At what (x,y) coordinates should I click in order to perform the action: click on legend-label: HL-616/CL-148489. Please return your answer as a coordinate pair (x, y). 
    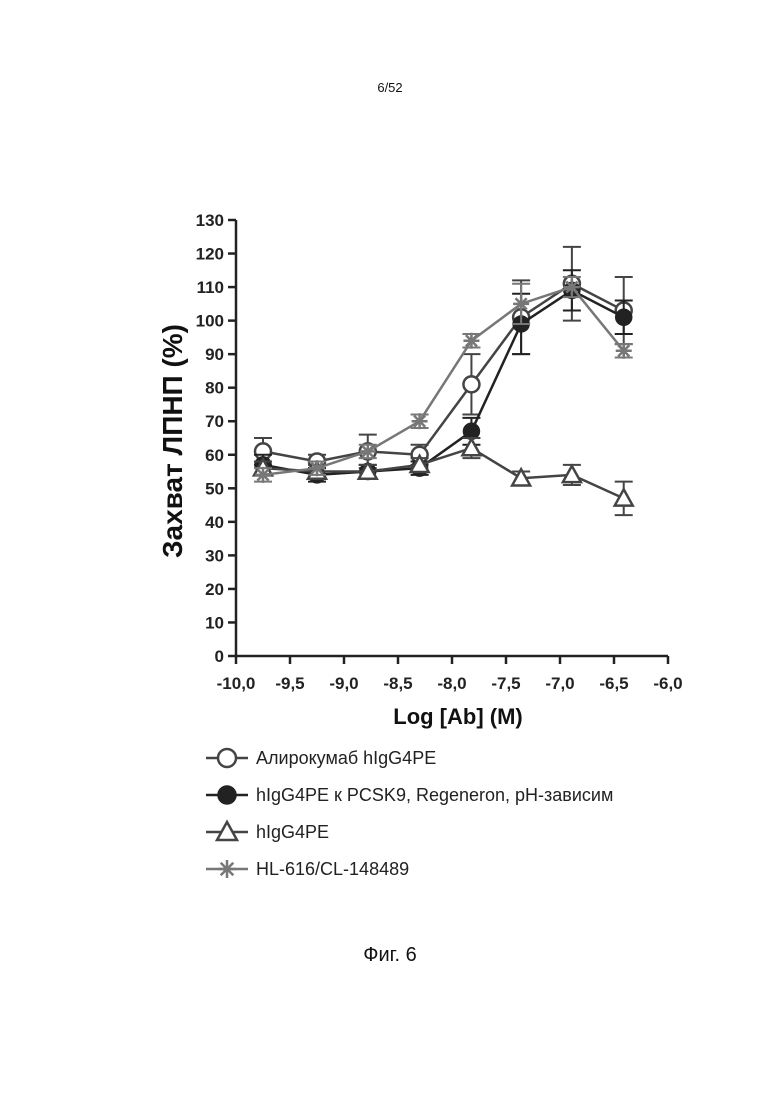
    Looking at the image, I should click on (332, 869).